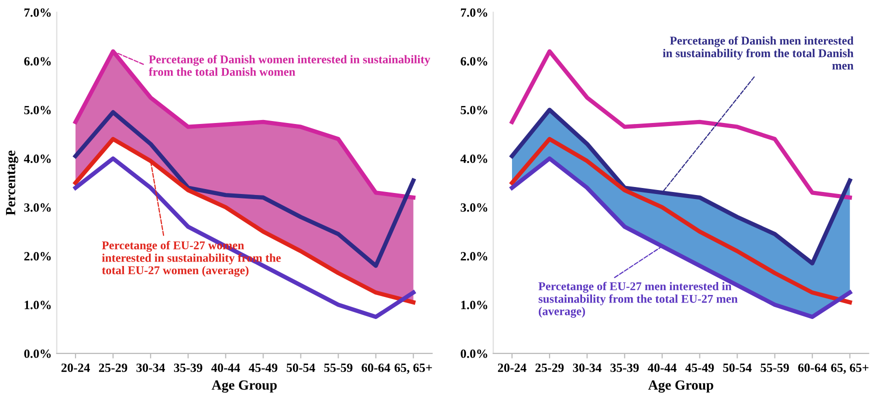 This screenshot has height=411, width=873. What do you see at coordinates (758, 53) in the screenshot?
I see `annotation: Percetange of Danish men interested in sustainability from the total Danish men` at bounding box center [758, 53].